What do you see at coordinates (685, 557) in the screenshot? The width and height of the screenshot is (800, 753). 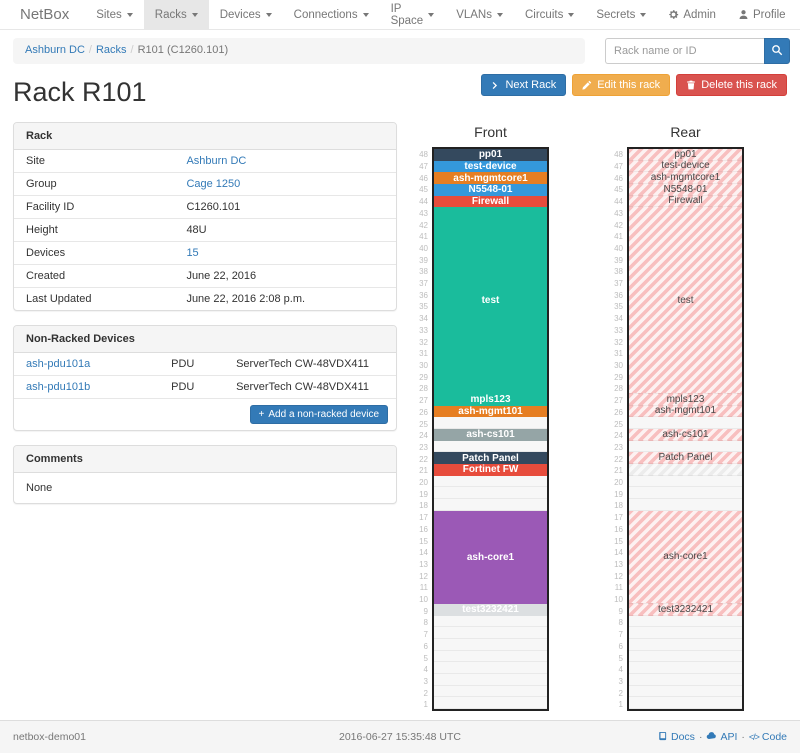 I see `rack-device-rear: ash-core1` at bounding box center [685, 557].